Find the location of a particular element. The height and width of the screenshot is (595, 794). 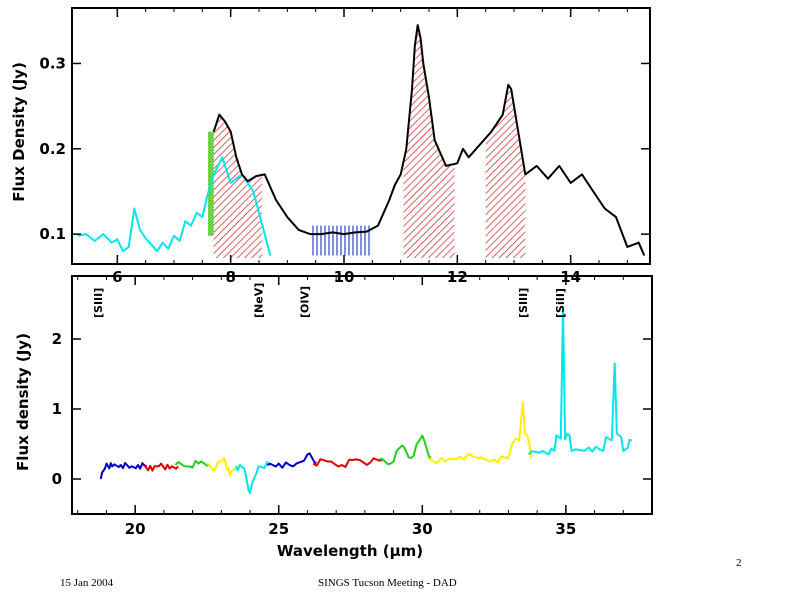

bottom-y-tick-label: 2 is located at coordinates (57, 339).